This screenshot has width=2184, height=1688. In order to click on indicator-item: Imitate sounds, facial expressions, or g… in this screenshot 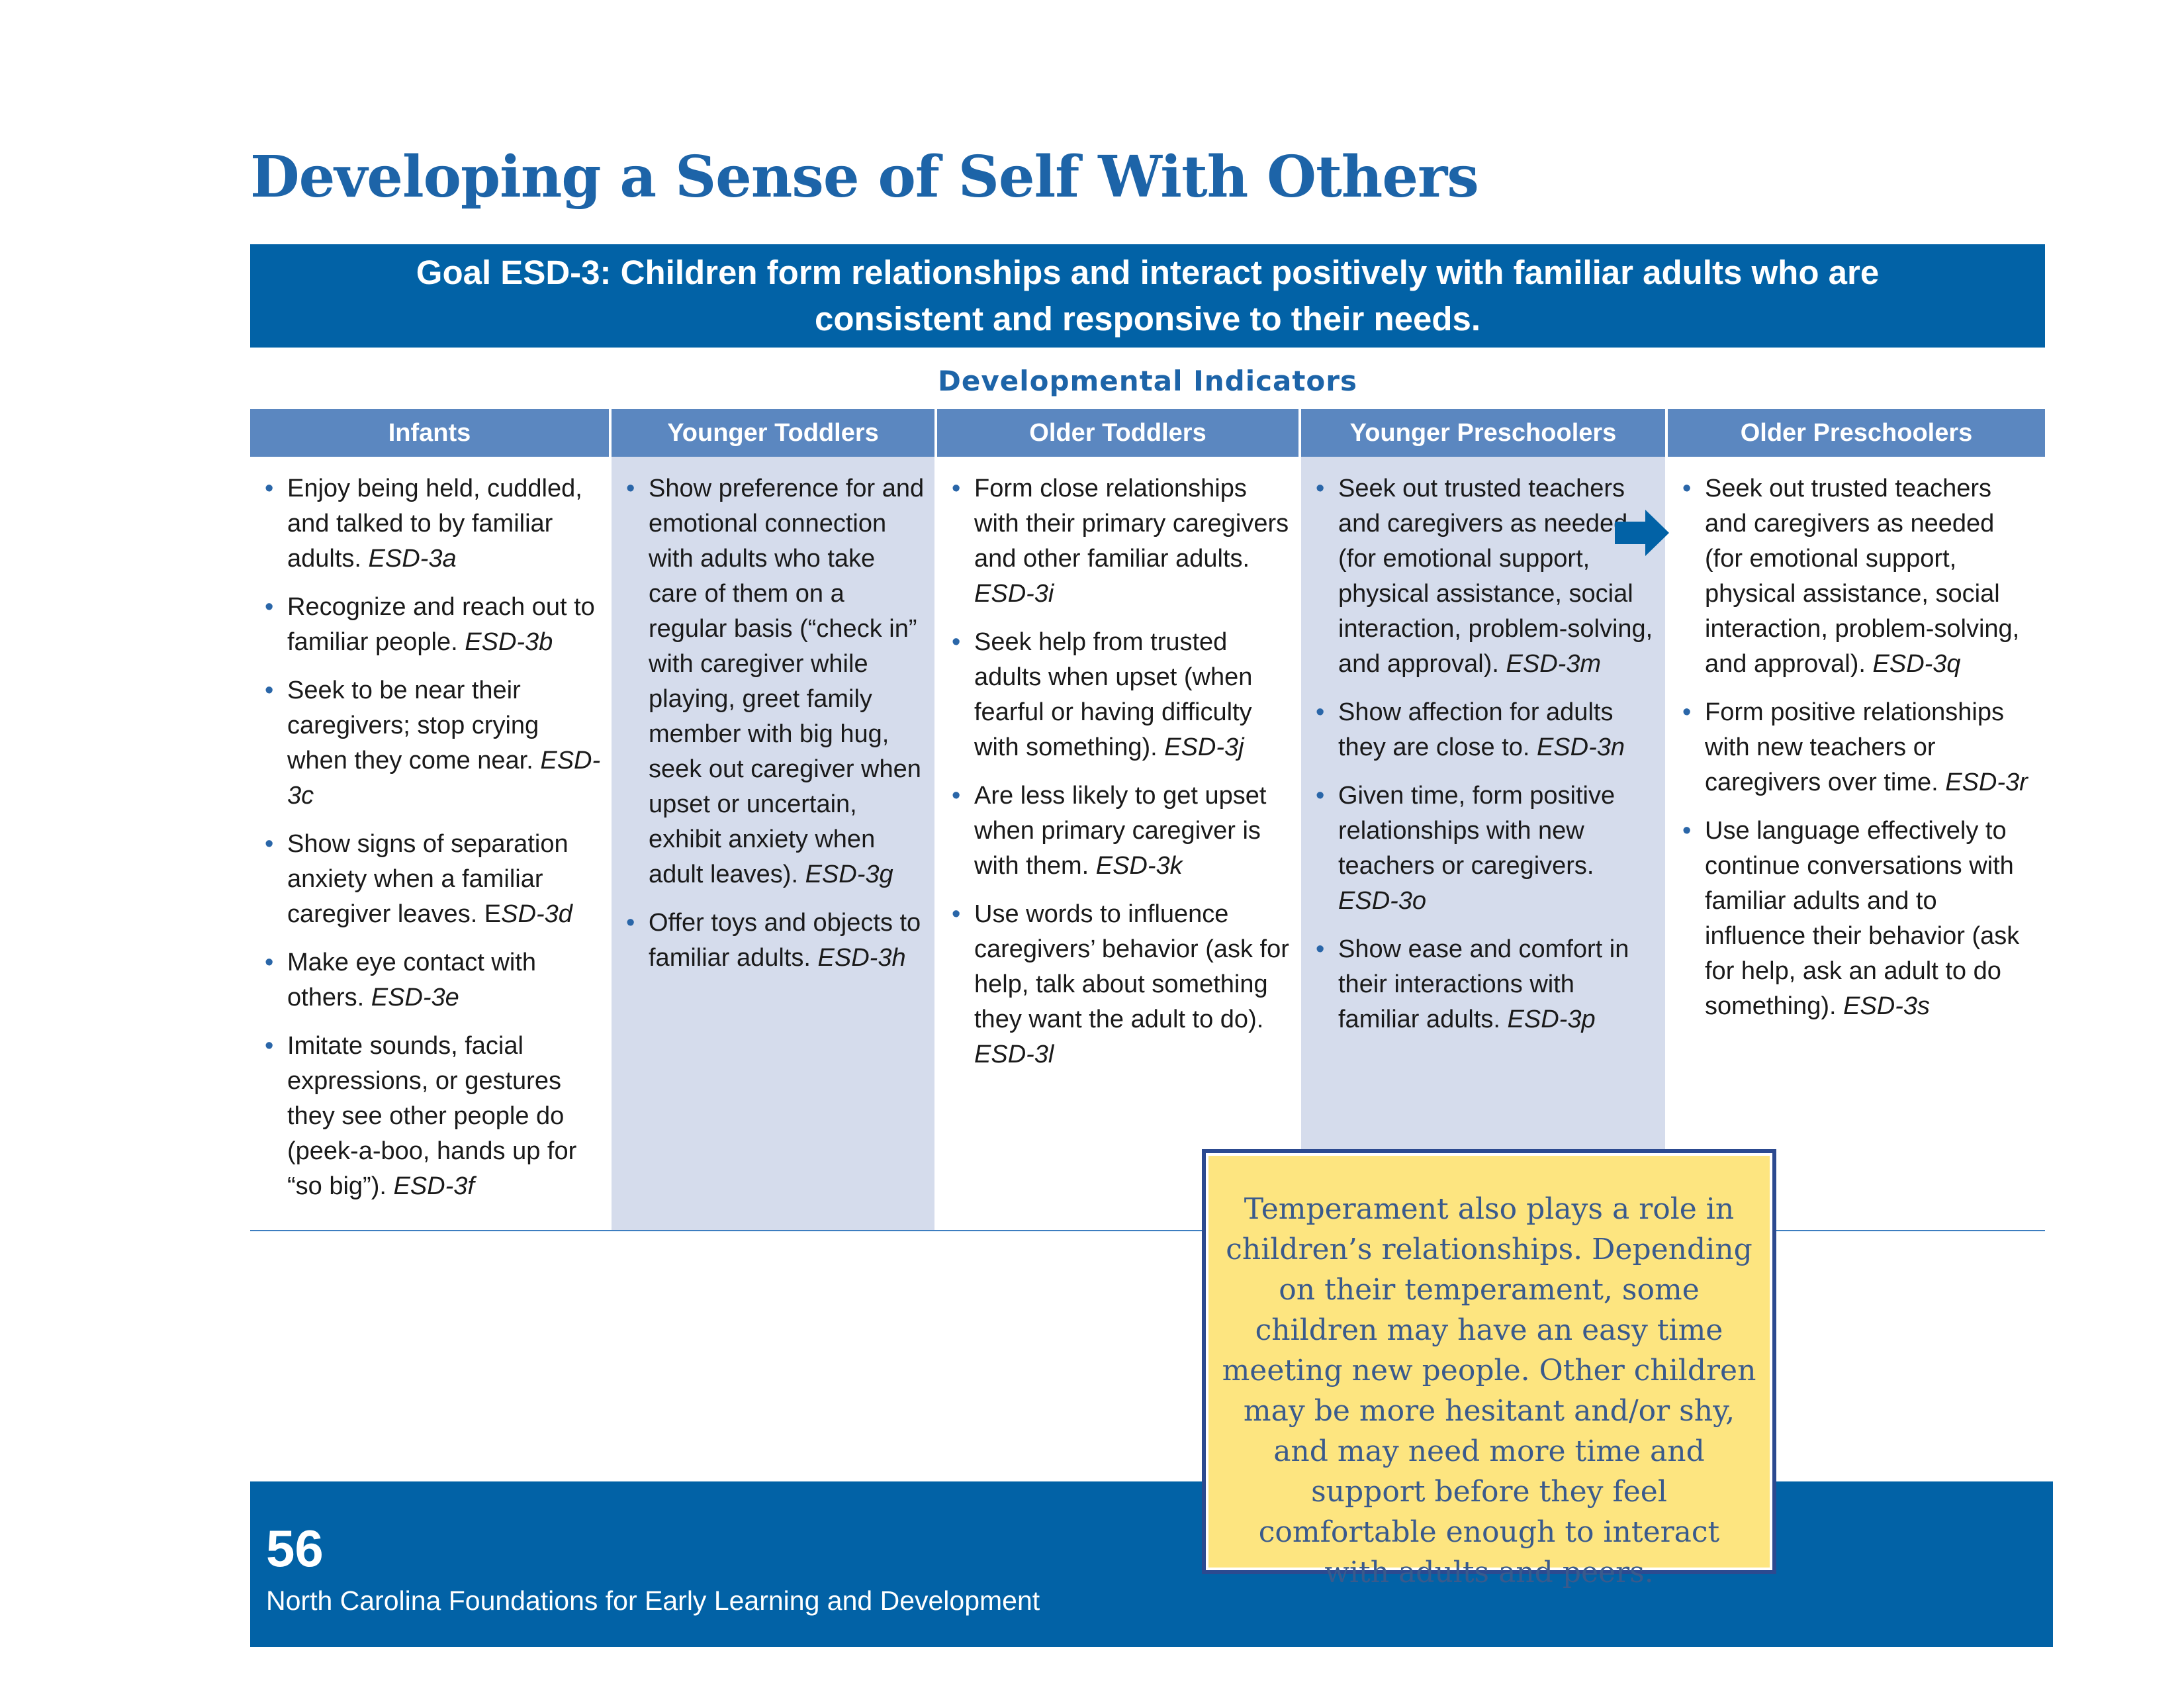, I will do `click(433, 1116)`.